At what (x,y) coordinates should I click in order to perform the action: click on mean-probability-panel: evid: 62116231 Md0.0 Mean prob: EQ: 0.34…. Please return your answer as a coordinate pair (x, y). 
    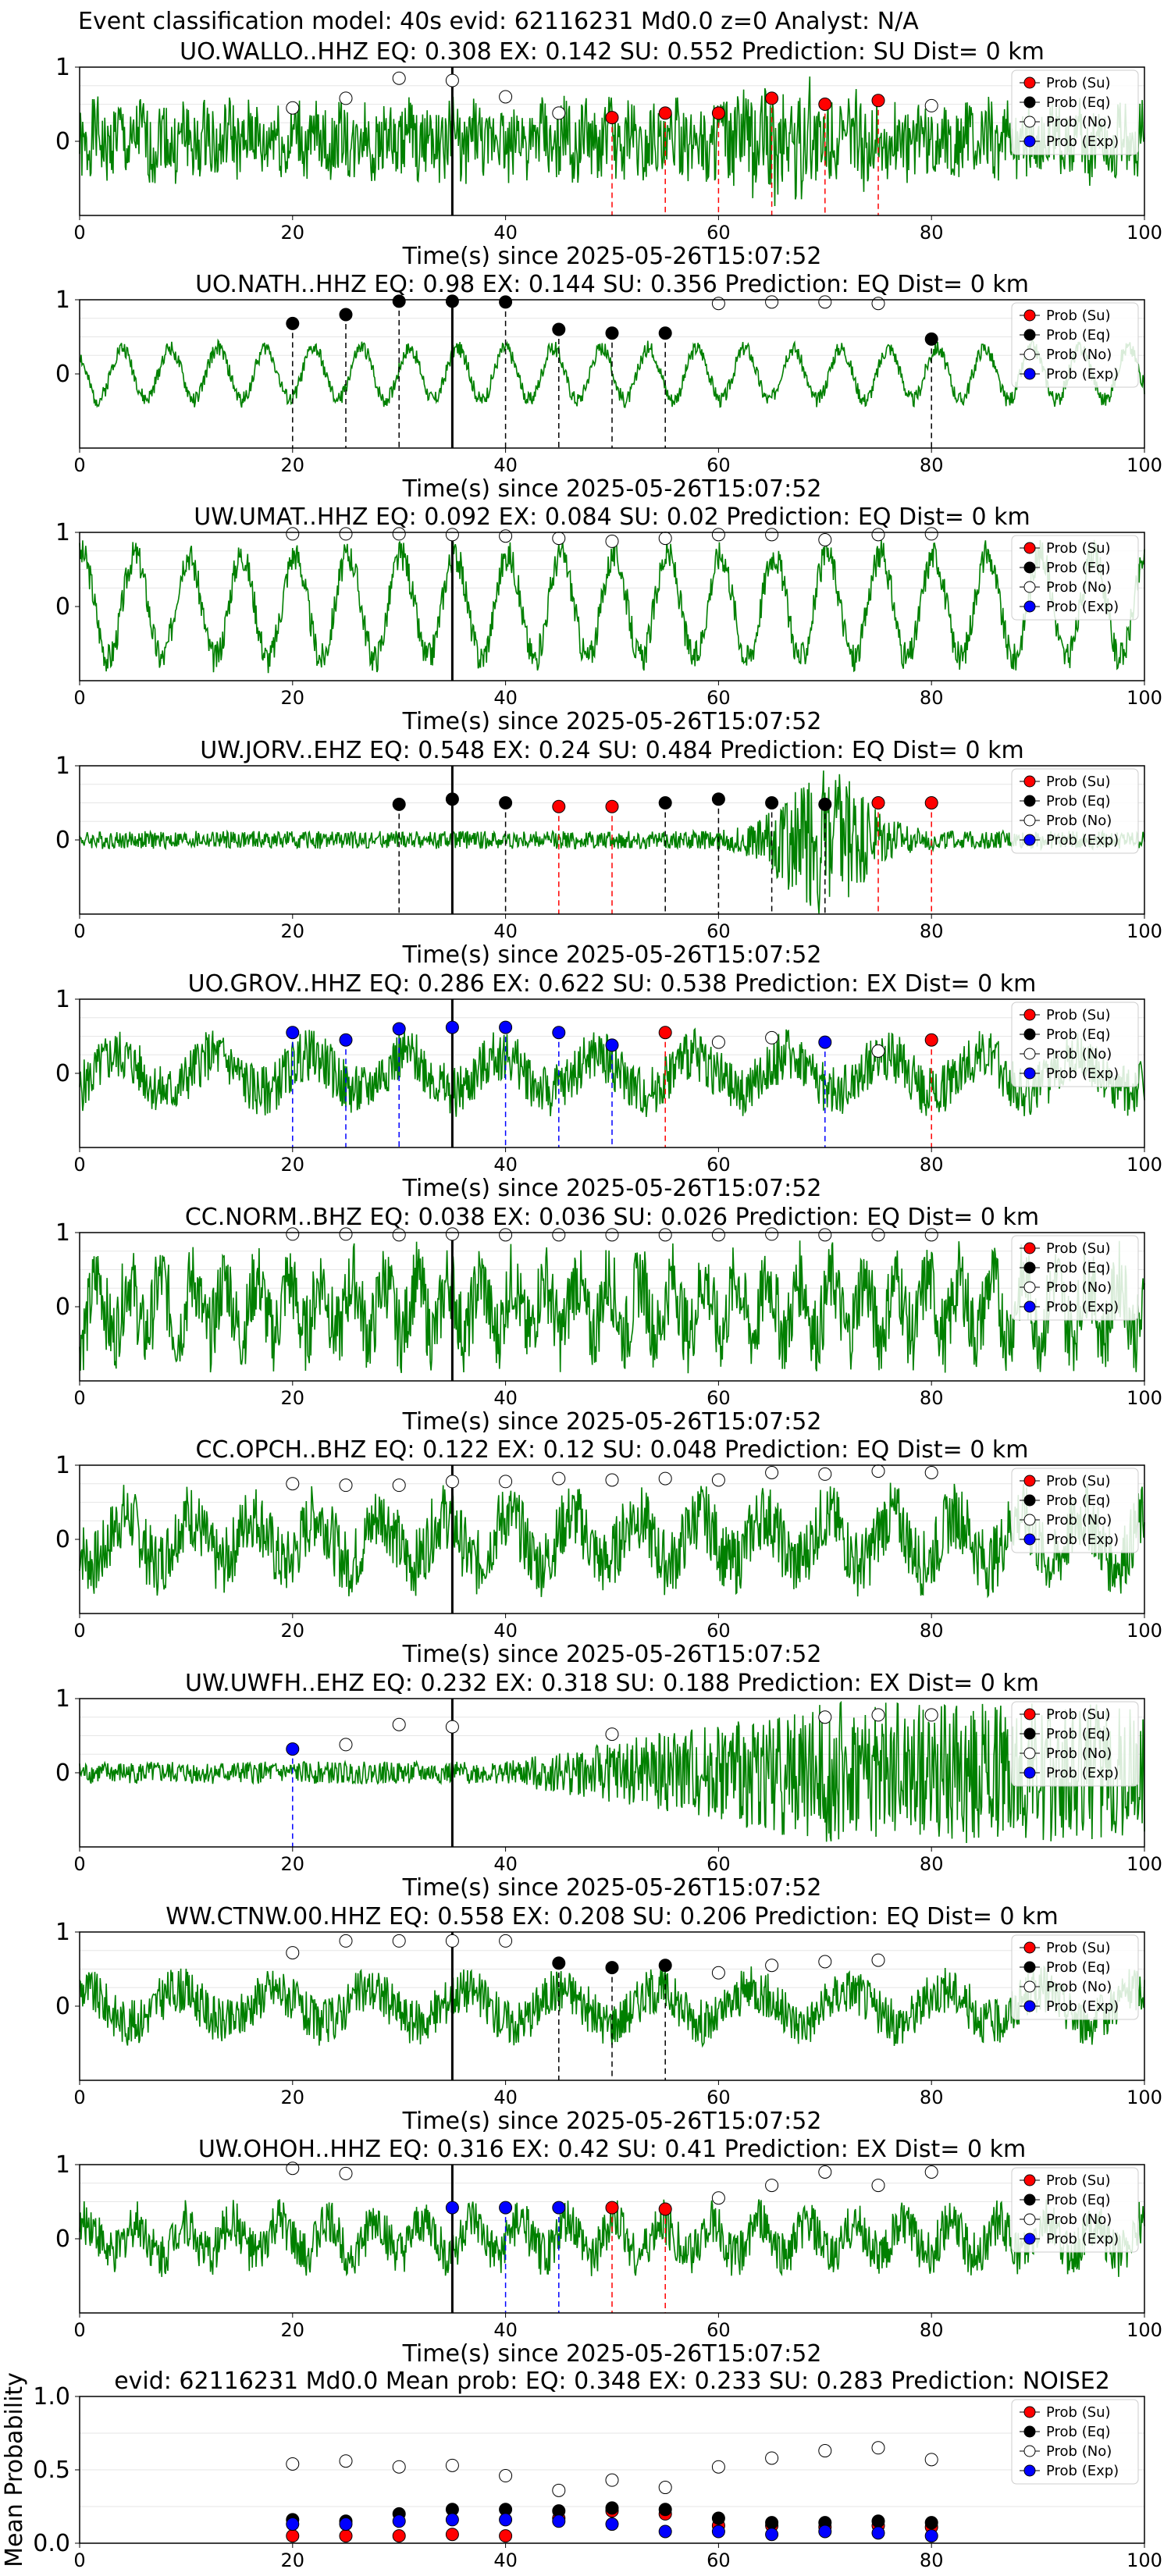
    Looking at the image, I should click on (612, 2455).